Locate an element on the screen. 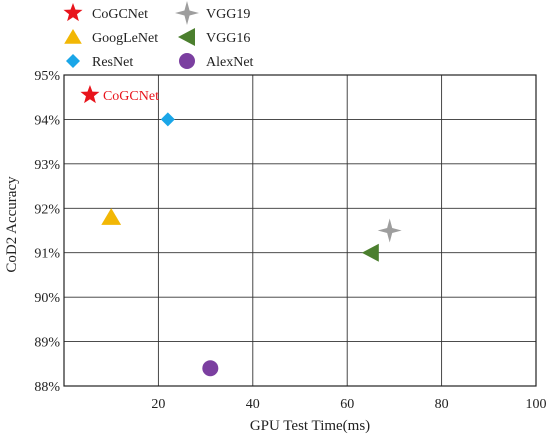  x-tick-label: 20 is located at coordinates (158, 404).